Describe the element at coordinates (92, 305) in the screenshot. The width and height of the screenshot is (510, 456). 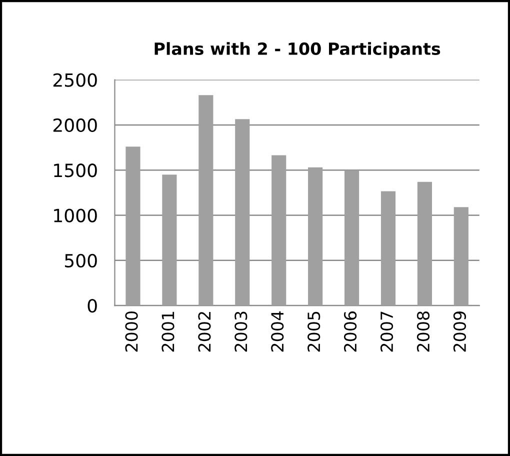
I see `y-tick-label: 0` at that location.